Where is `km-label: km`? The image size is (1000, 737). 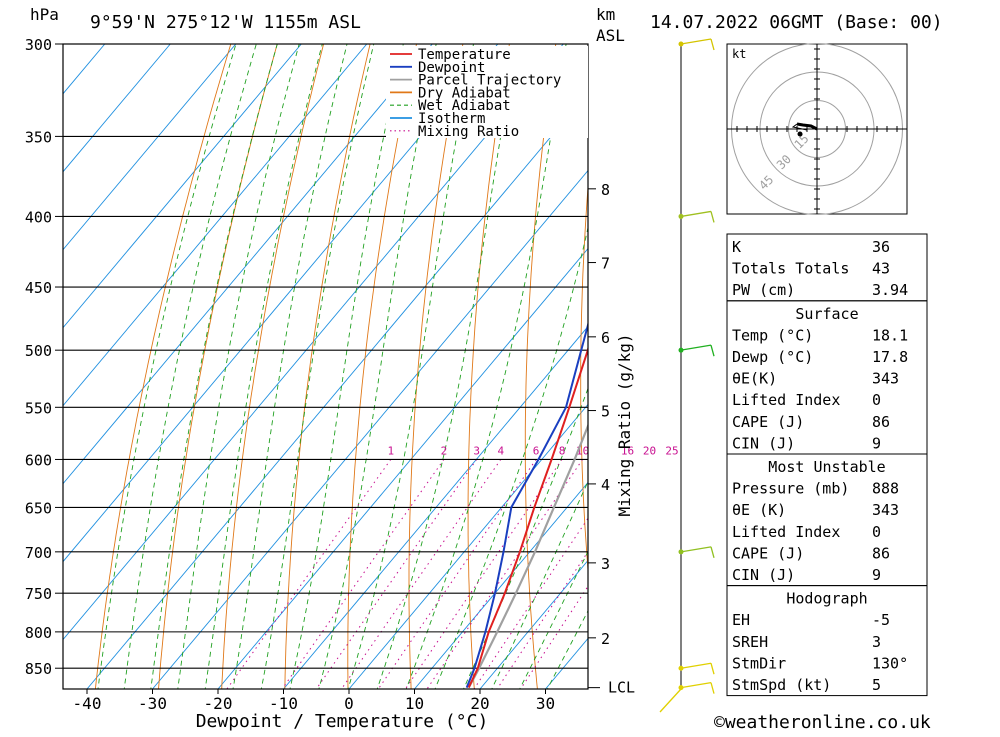
km-label: km is located at coordinates (605, 14).